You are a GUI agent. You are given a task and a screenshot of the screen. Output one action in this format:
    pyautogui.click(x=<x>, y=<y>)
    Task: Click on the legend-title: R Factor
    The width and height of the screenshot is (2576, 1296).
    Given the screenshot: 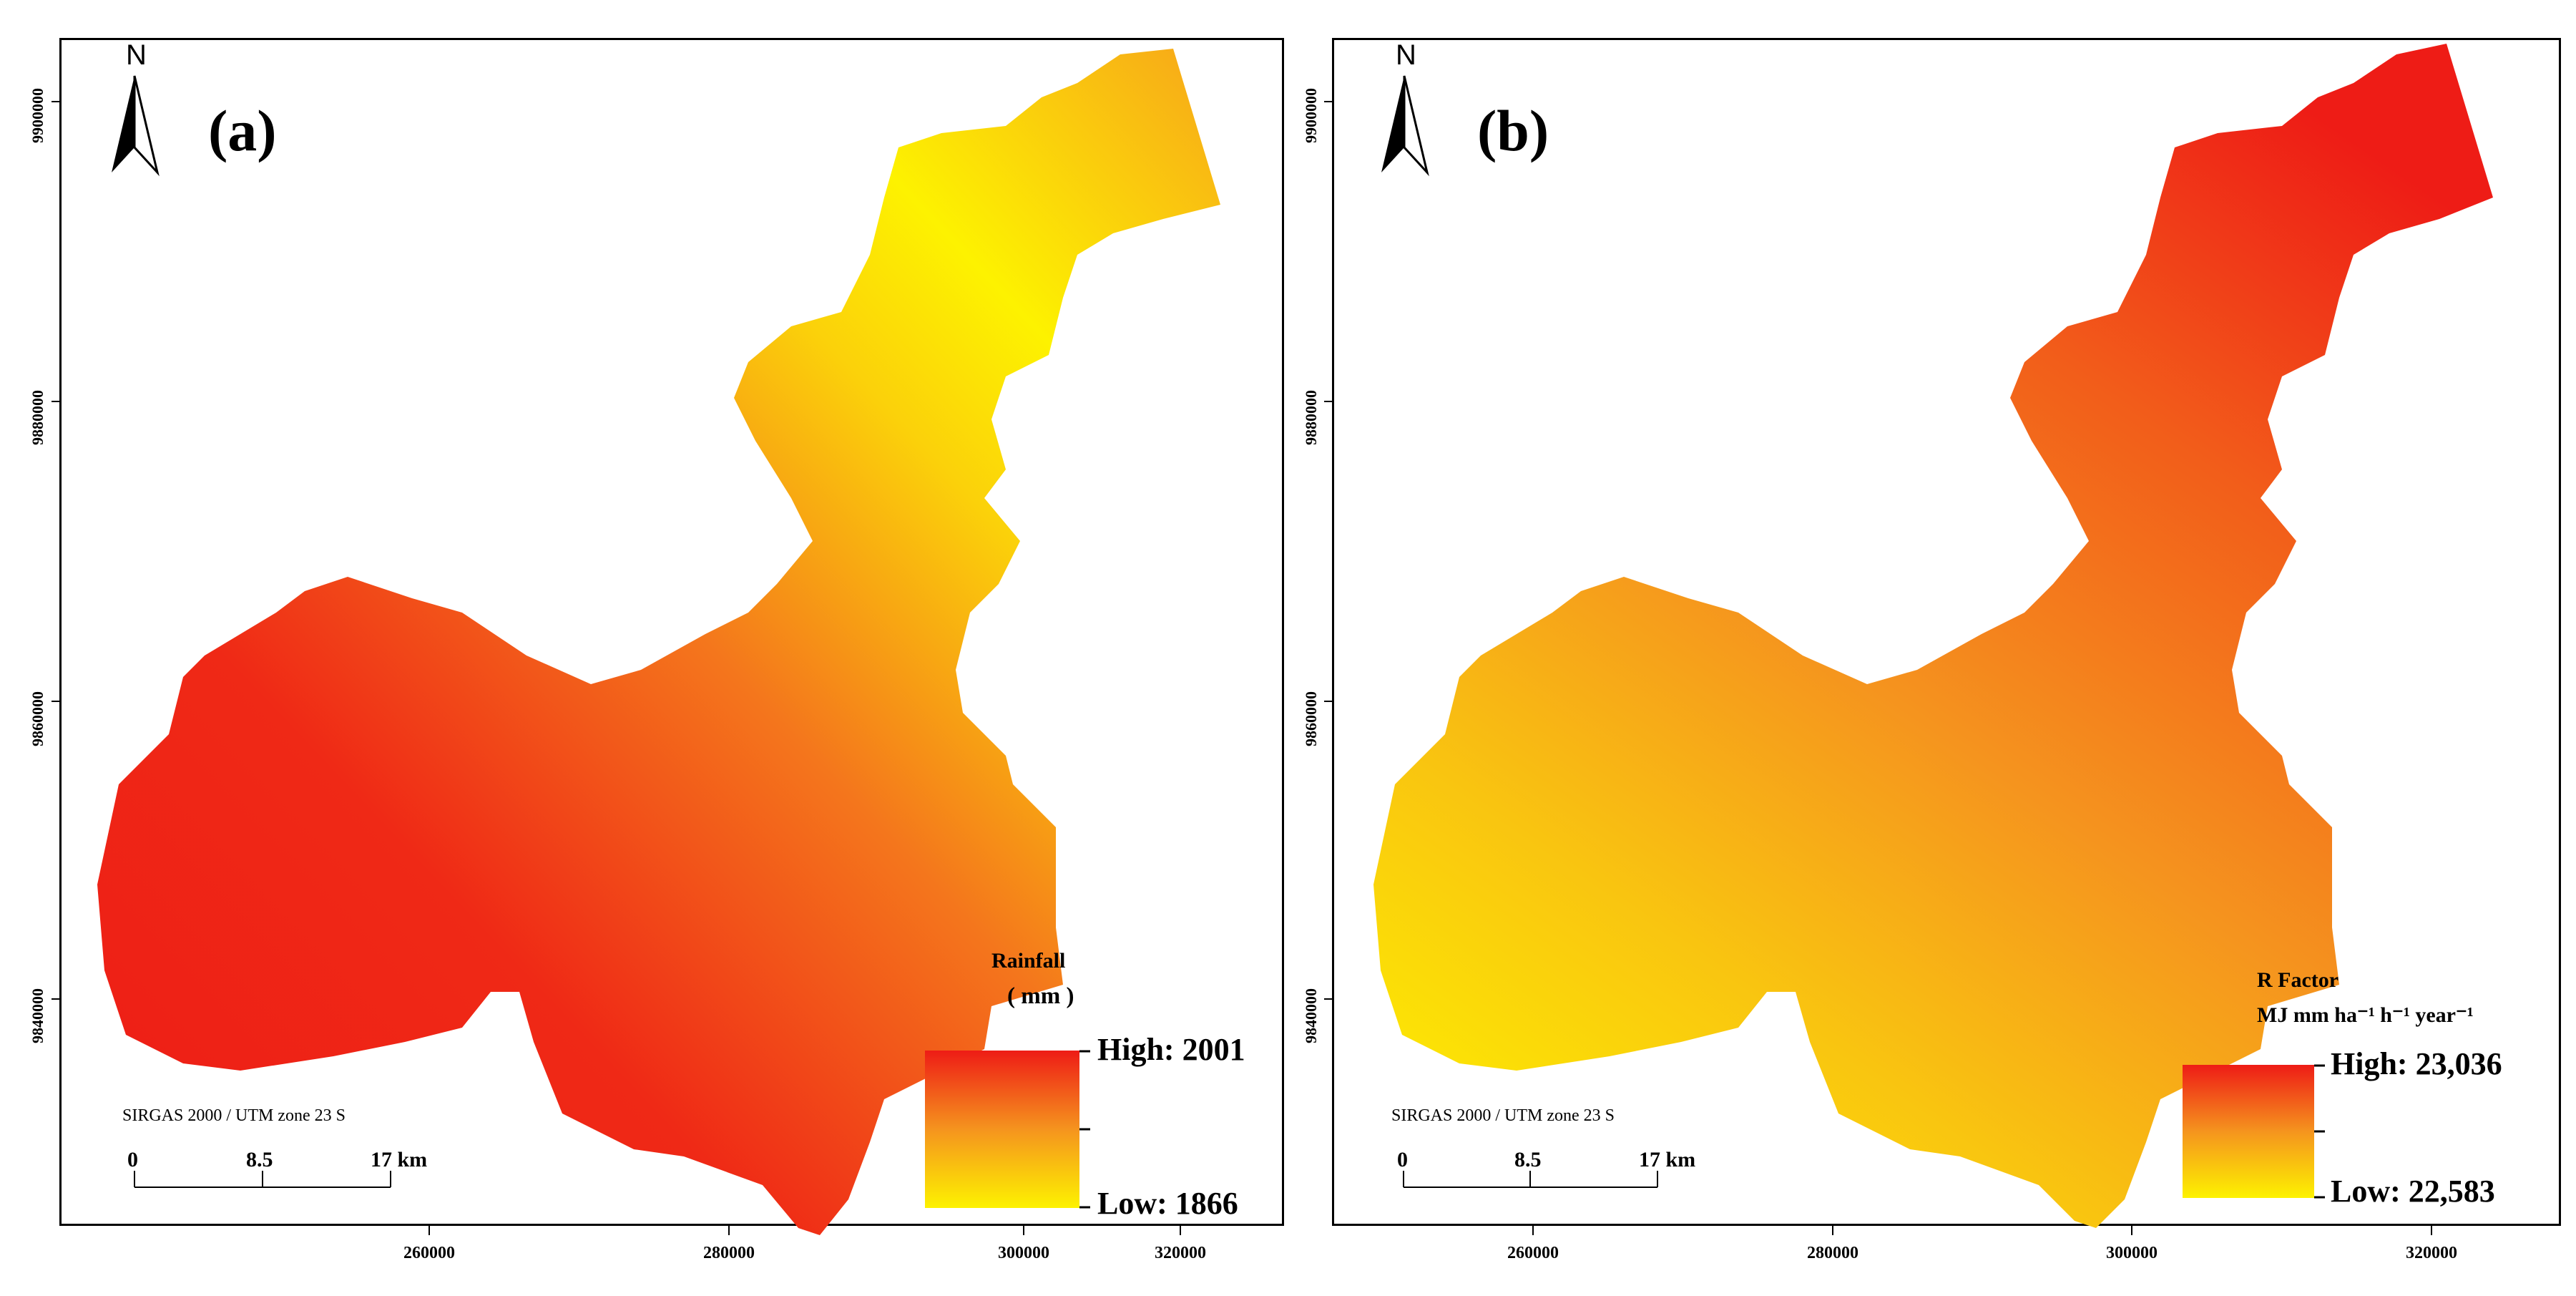 What is the action you would take?
    pyautogui.click(x=2298, y=980)
    